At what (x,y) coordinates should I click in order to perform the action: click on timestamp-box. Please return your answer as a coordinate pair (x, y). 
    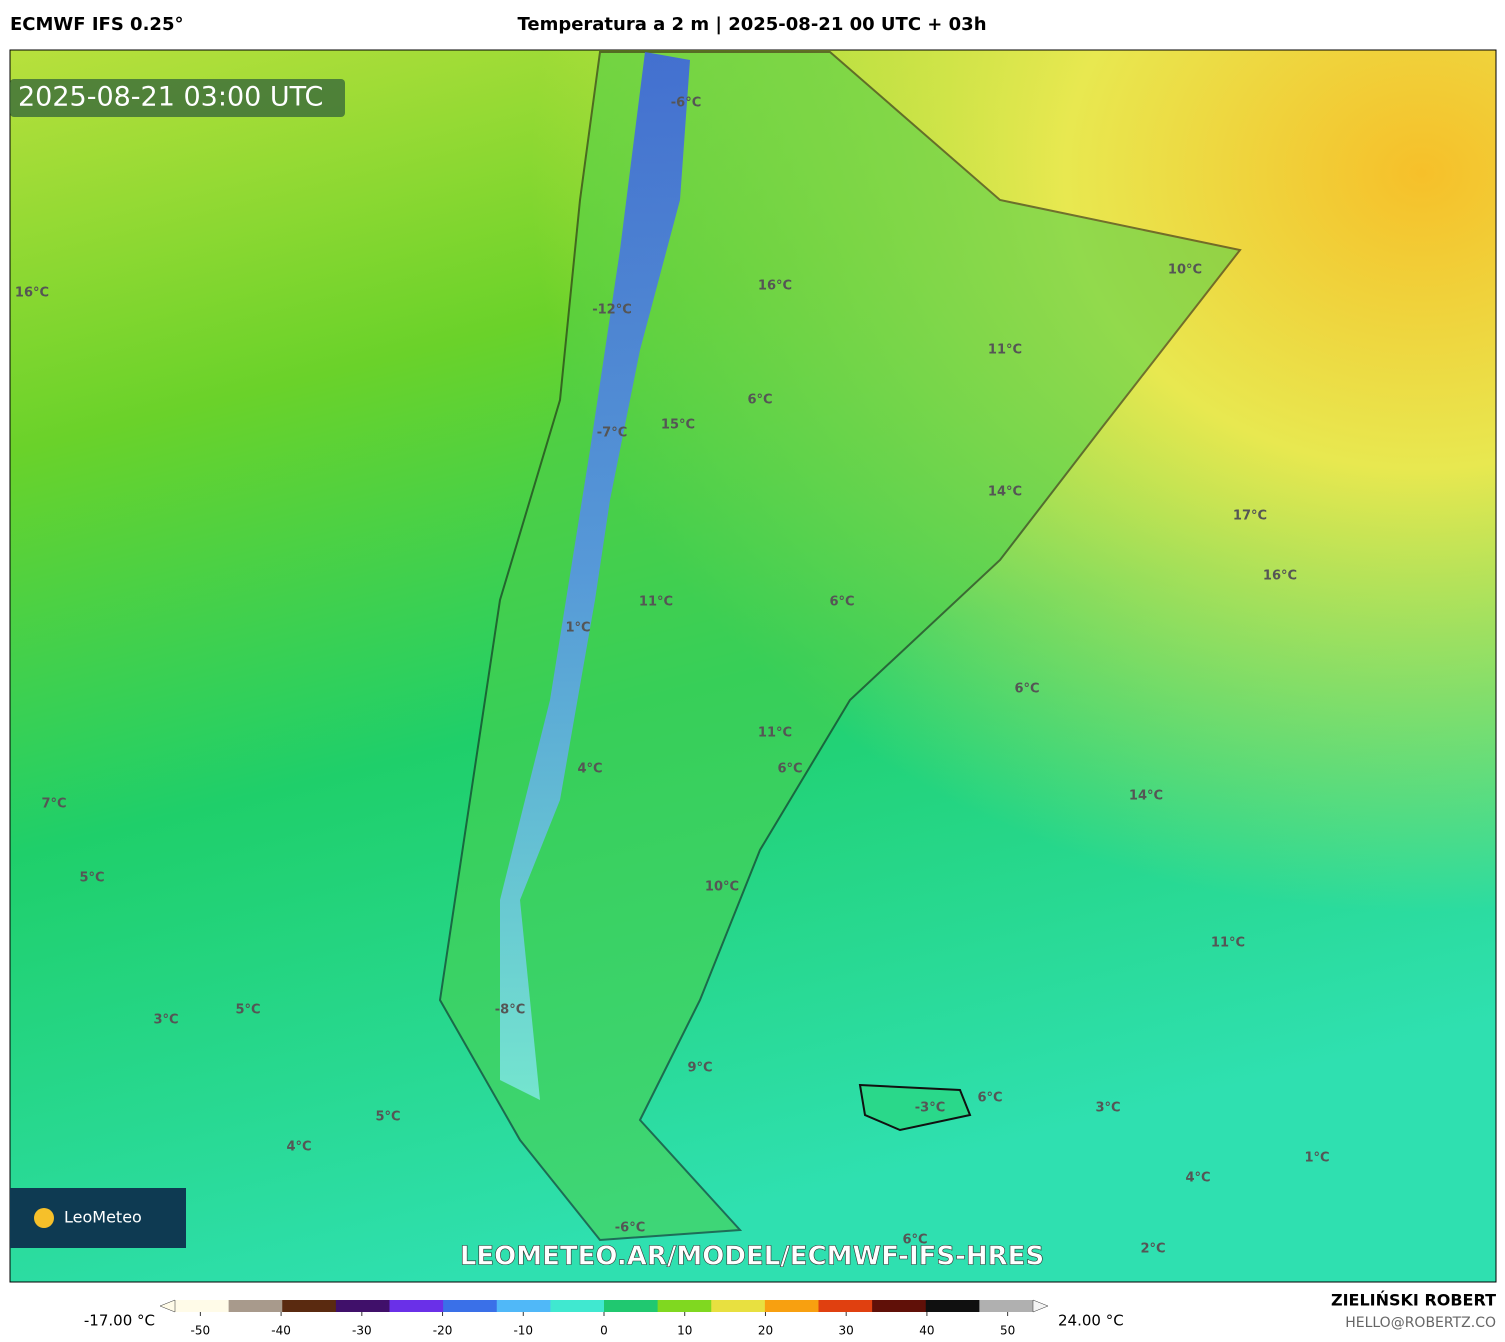
    Looking at the image, I should click on (177, 98).